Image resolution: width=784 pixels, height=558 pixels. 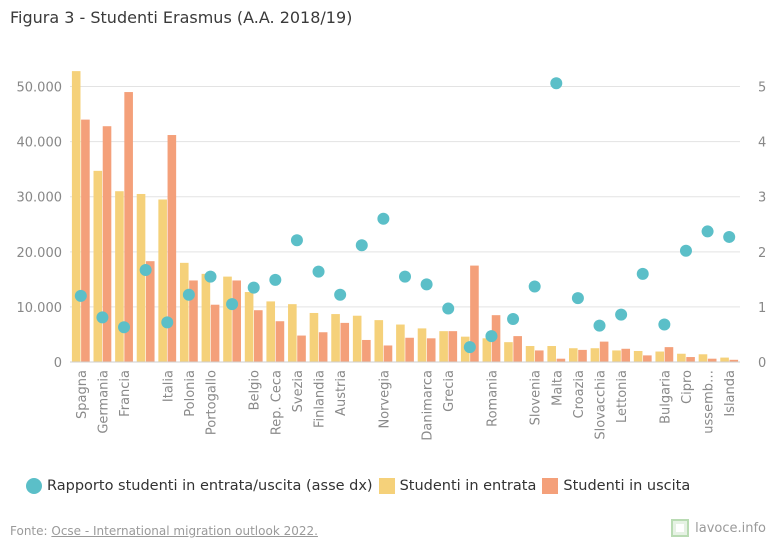 What do you see at coordinates (627, 486) in the screenshot?
I see `legend-label-uscita: Studenti in uscita` at bounding box center [627, 486].